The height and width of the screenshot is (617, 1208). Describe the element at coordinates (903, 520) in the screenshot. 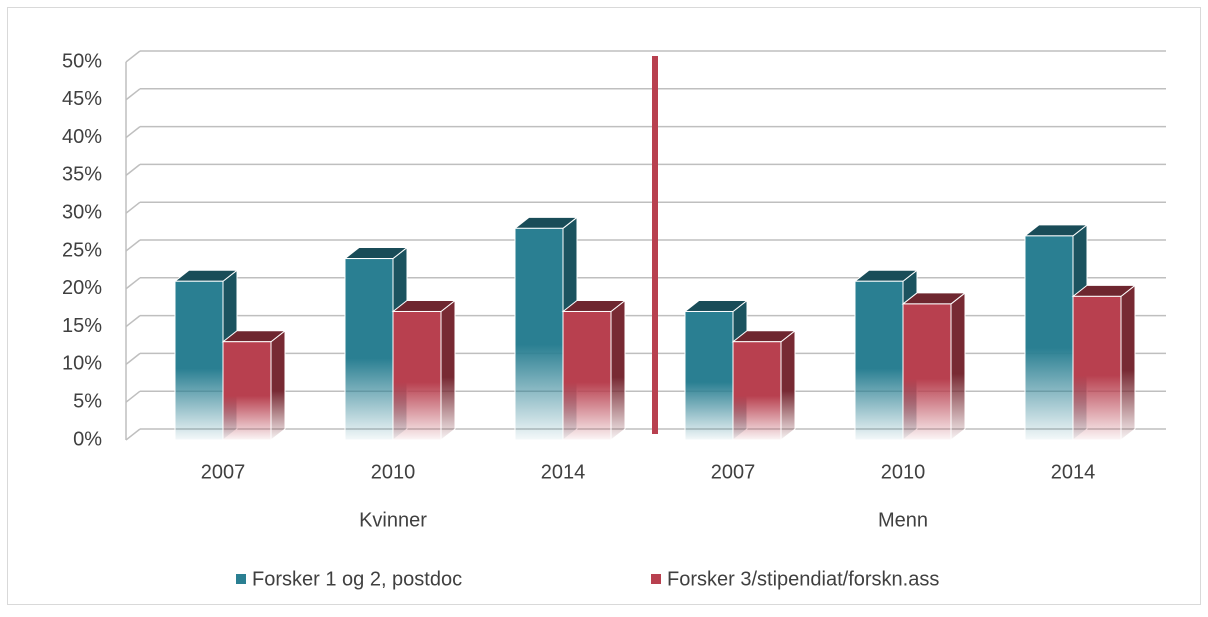

I see `group-label: Menn` at that location.